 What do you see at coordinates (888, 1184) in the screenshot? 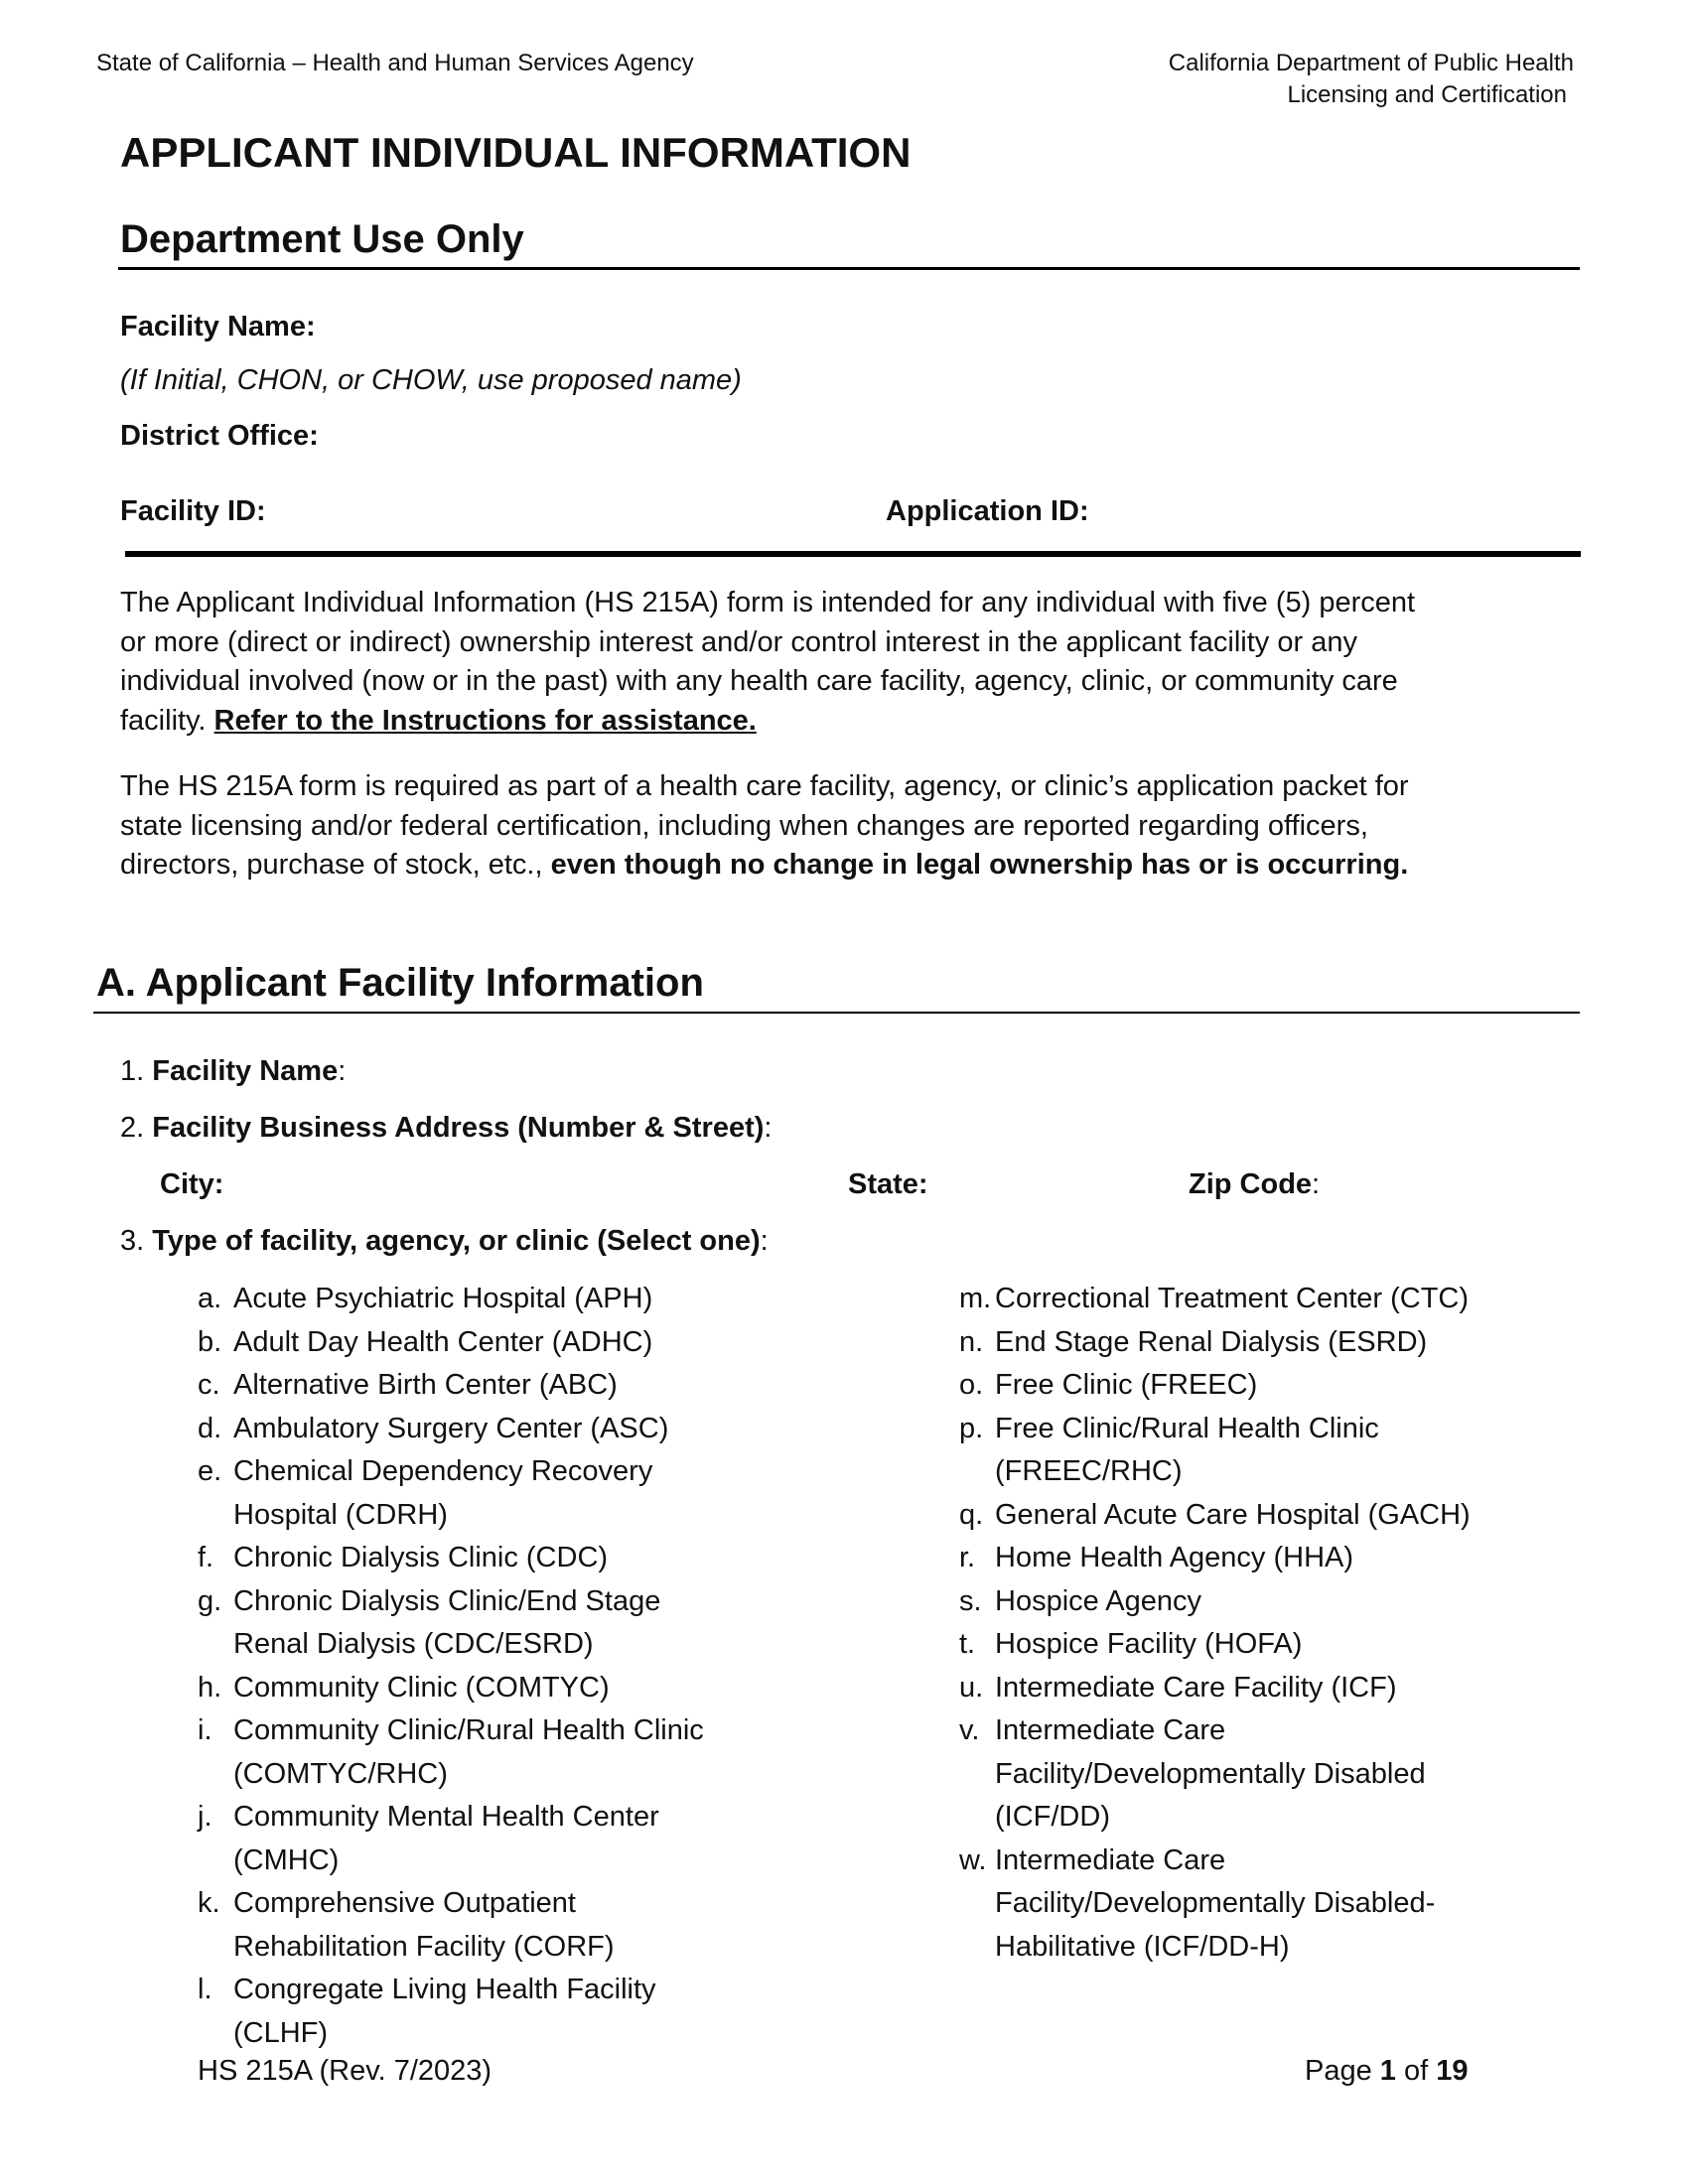
I see `state-label: State:` at bounding box center [888, 1184].